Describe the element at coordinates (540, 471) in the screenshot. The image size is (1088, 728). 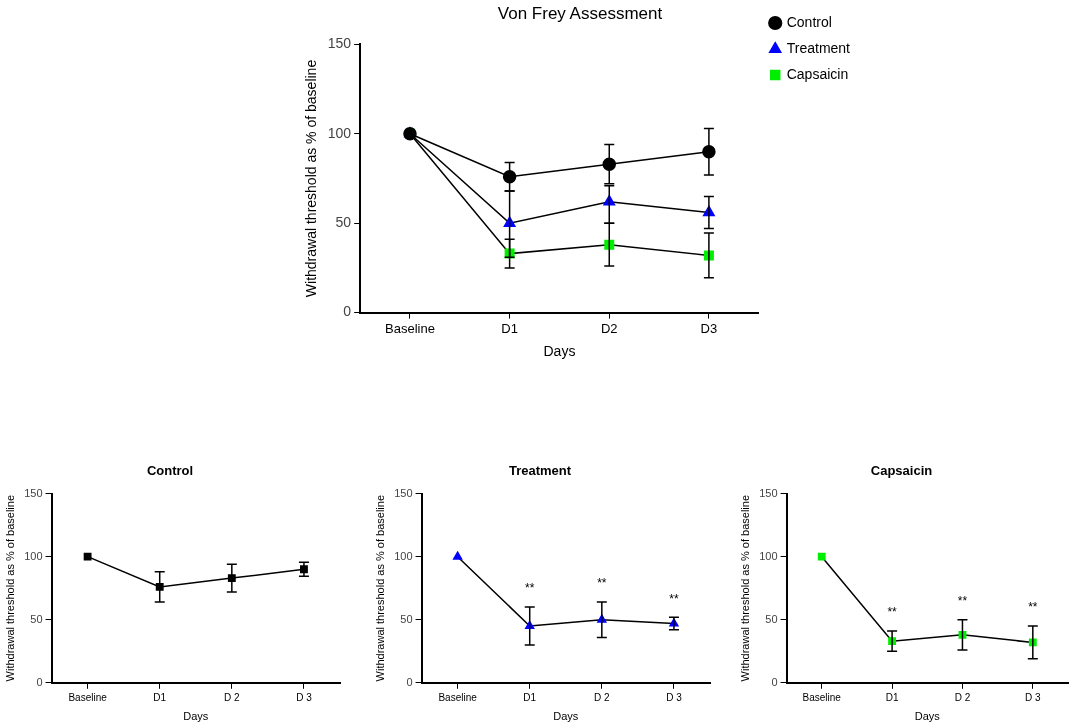
I see `chart-title: Treatment` at that location.